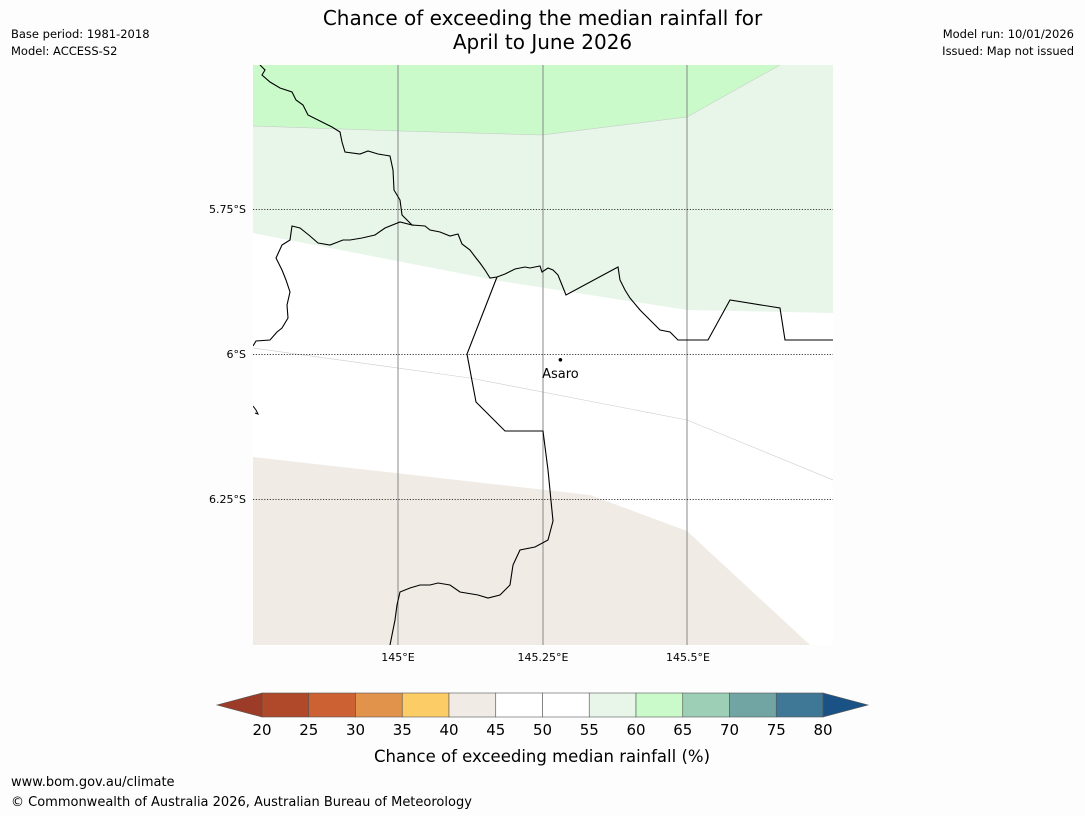 The image size is (1085, 816). Describe the element at coordinates (80, 43) in the screenshot. I see `metadata-left: Base period: 1981-2018 Model: ACCESS-S2` at that location.